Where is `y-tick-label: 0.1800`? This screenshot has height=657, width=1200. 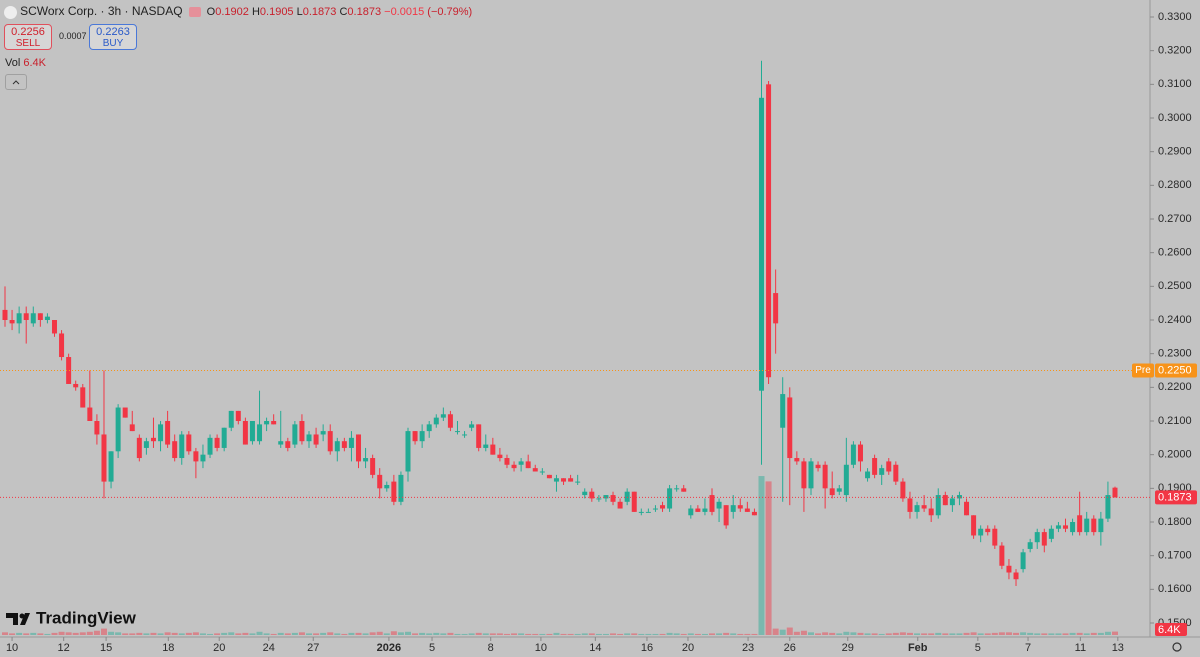 y-tick-label: 0.1800 is located at coordinates (1175, 522).